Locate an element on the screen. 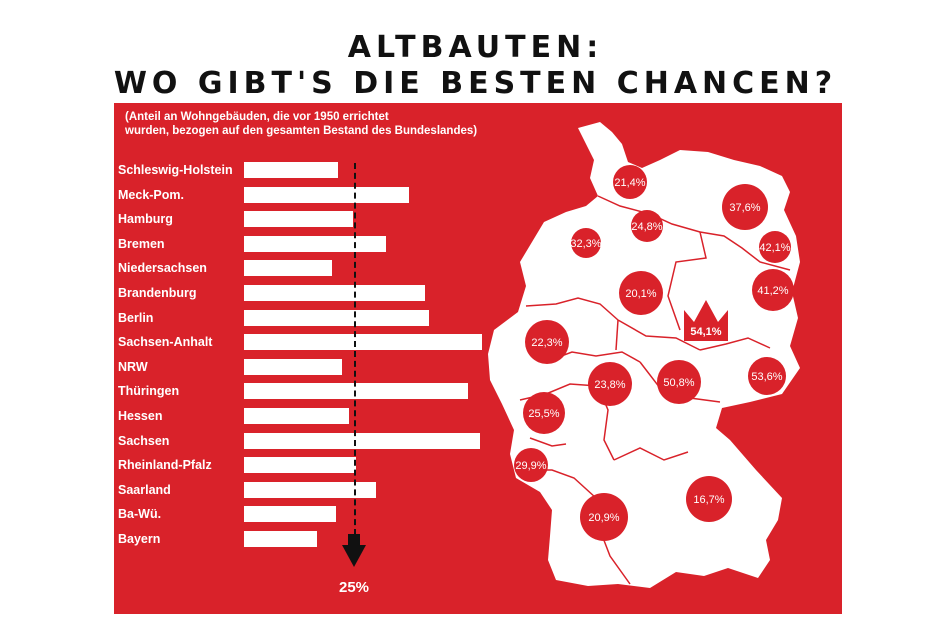 The image size is (951, 634). map-value-label: 25,5% is located at coordinates (543, 414).